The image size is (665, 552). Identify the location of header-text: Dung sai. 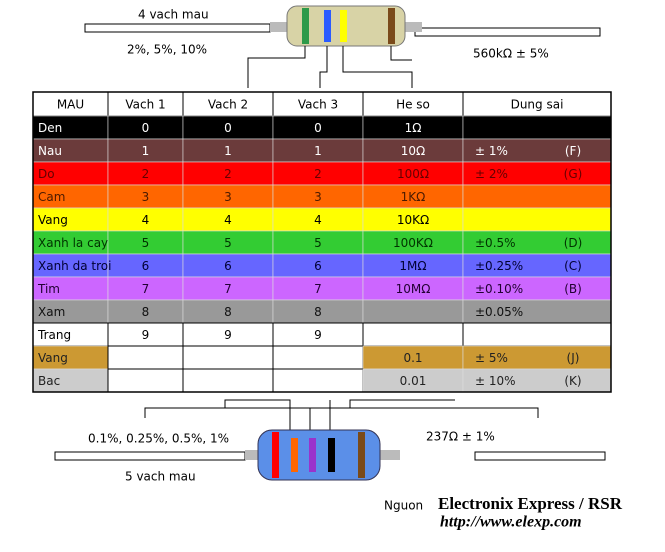
(537, 105).